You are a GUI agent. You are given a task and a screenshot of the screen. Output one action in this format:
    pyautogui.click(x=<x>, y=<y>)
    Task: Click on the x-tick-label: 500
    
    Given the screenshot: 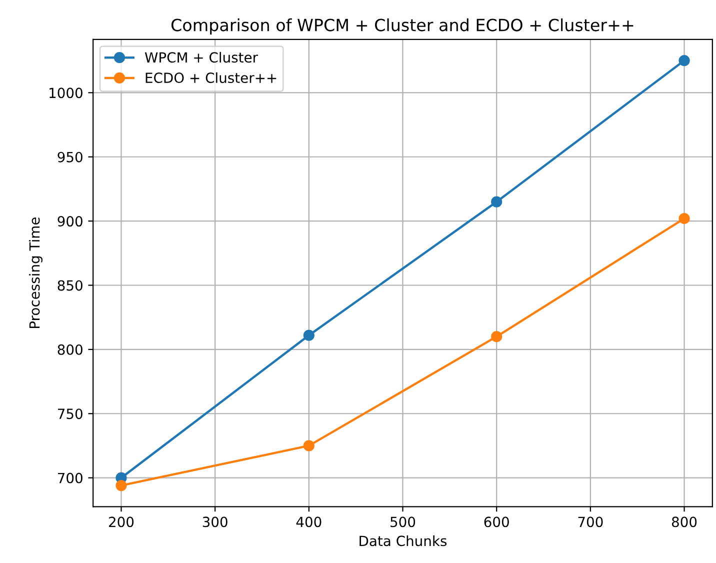 What is the action you would take?
    pyautogui.click(x=403, y=522)
    